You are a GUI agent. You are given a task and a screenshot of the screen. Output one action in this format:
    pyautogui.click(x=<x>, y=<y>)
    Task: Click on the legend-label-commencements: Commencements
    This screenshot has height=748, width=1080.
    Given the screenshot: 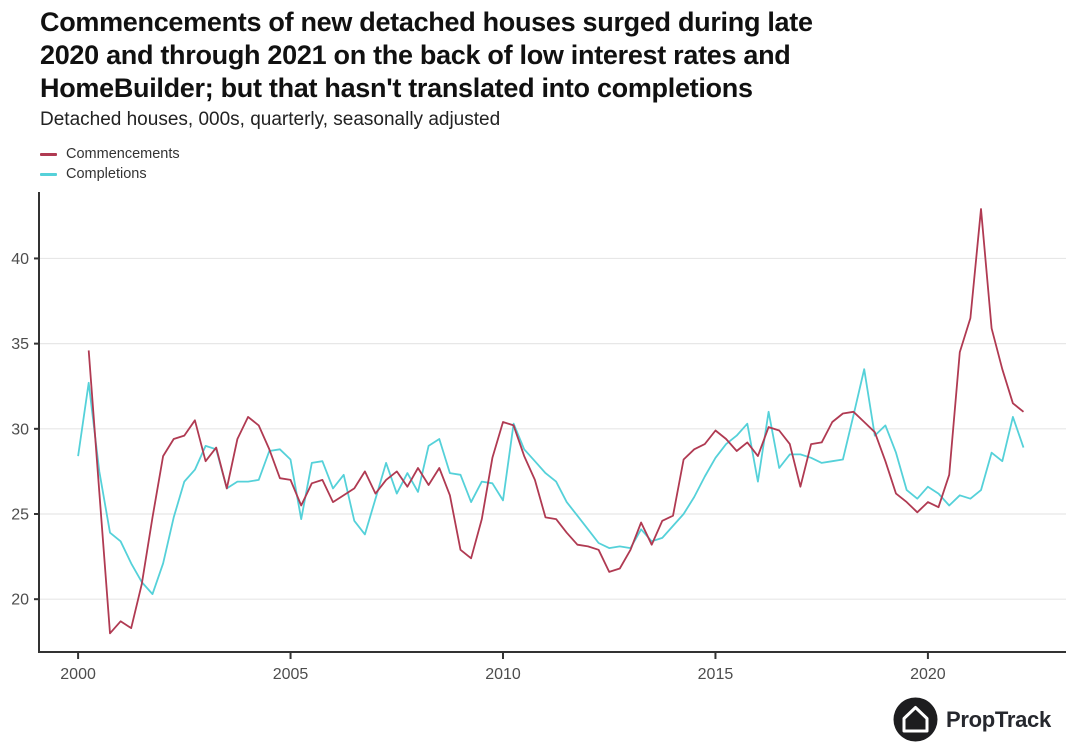 What is the action you would take?
    pyautogui.click(x=123, y=154)
    